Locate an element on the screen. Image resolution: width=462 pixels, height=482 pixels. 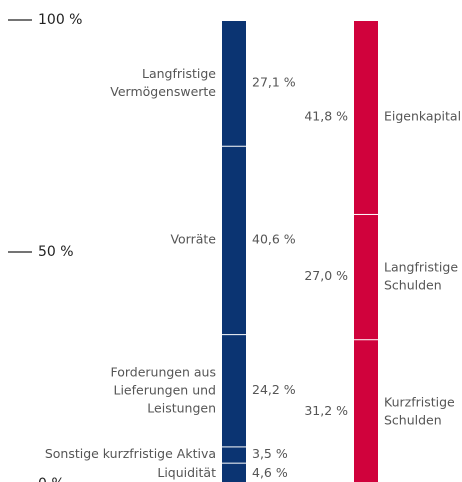
segment-name: Vorräte is located at coordinates (193, 238).